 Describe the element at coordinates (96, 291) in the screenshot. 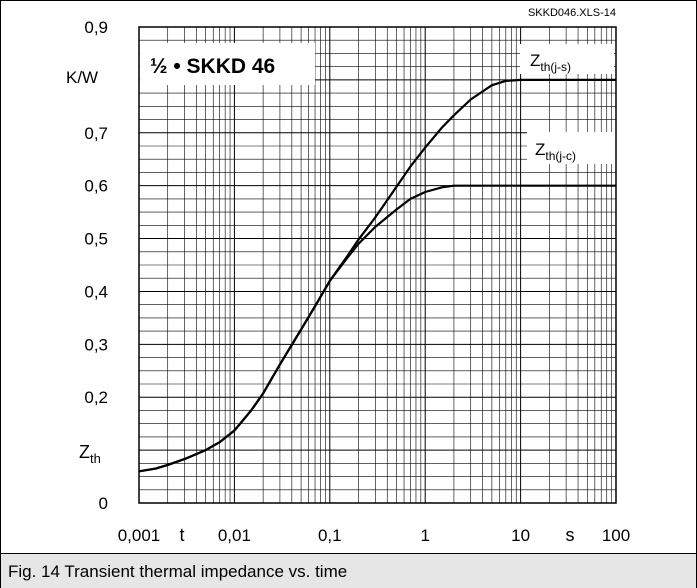

I see `y-tick-label: 0,4` at that location.